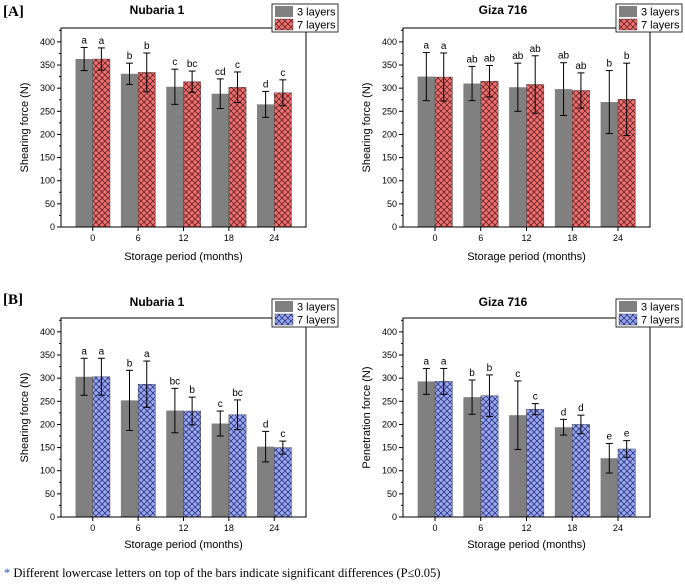 The image size is (685, 586). What do you see at coordinates (47, 158) in the screenshot?
I see `y-tick-label: 150` at bounding box center [47, 158].